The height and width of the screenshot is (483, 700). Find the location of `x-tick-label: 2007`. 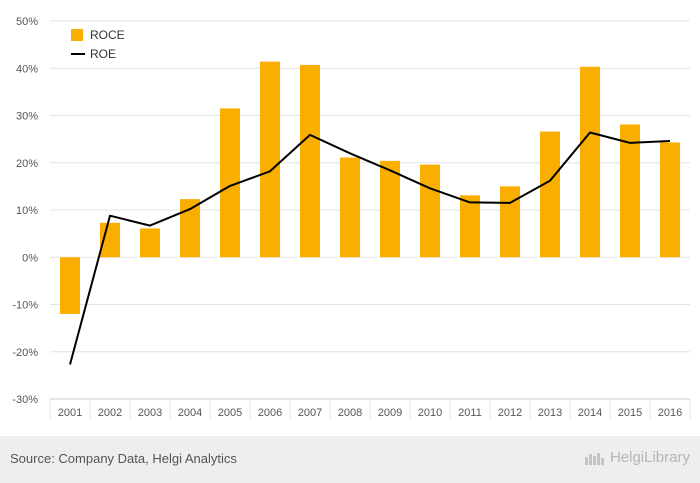

x-tick-label: 2007 is located at coordinates (310, 413).